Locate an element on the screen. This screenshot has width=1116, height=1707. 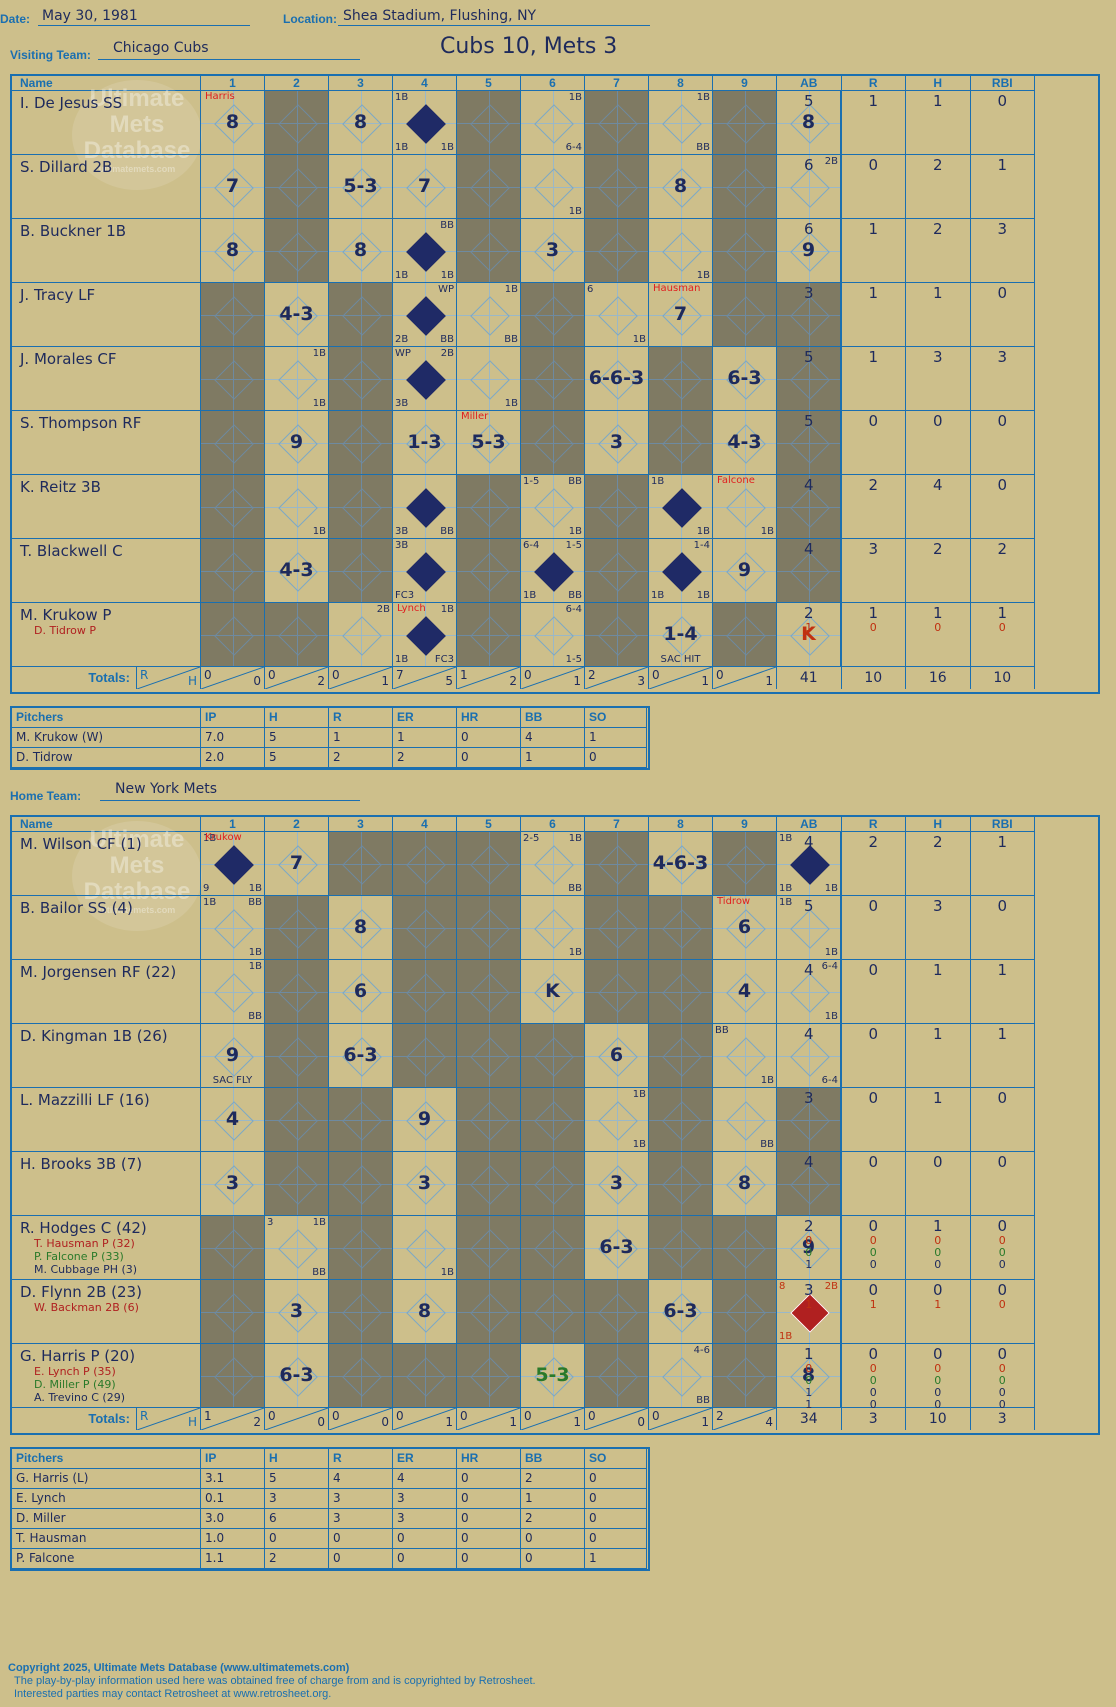
watermark-url: ultimatemets.com is located at coordinates (137, 910).